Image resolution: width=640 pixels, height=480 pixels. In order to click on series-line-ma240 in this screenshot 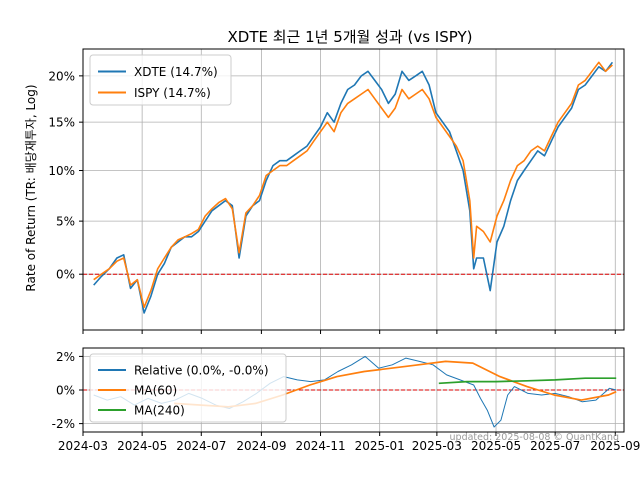, I will do `click(527, 381)`.